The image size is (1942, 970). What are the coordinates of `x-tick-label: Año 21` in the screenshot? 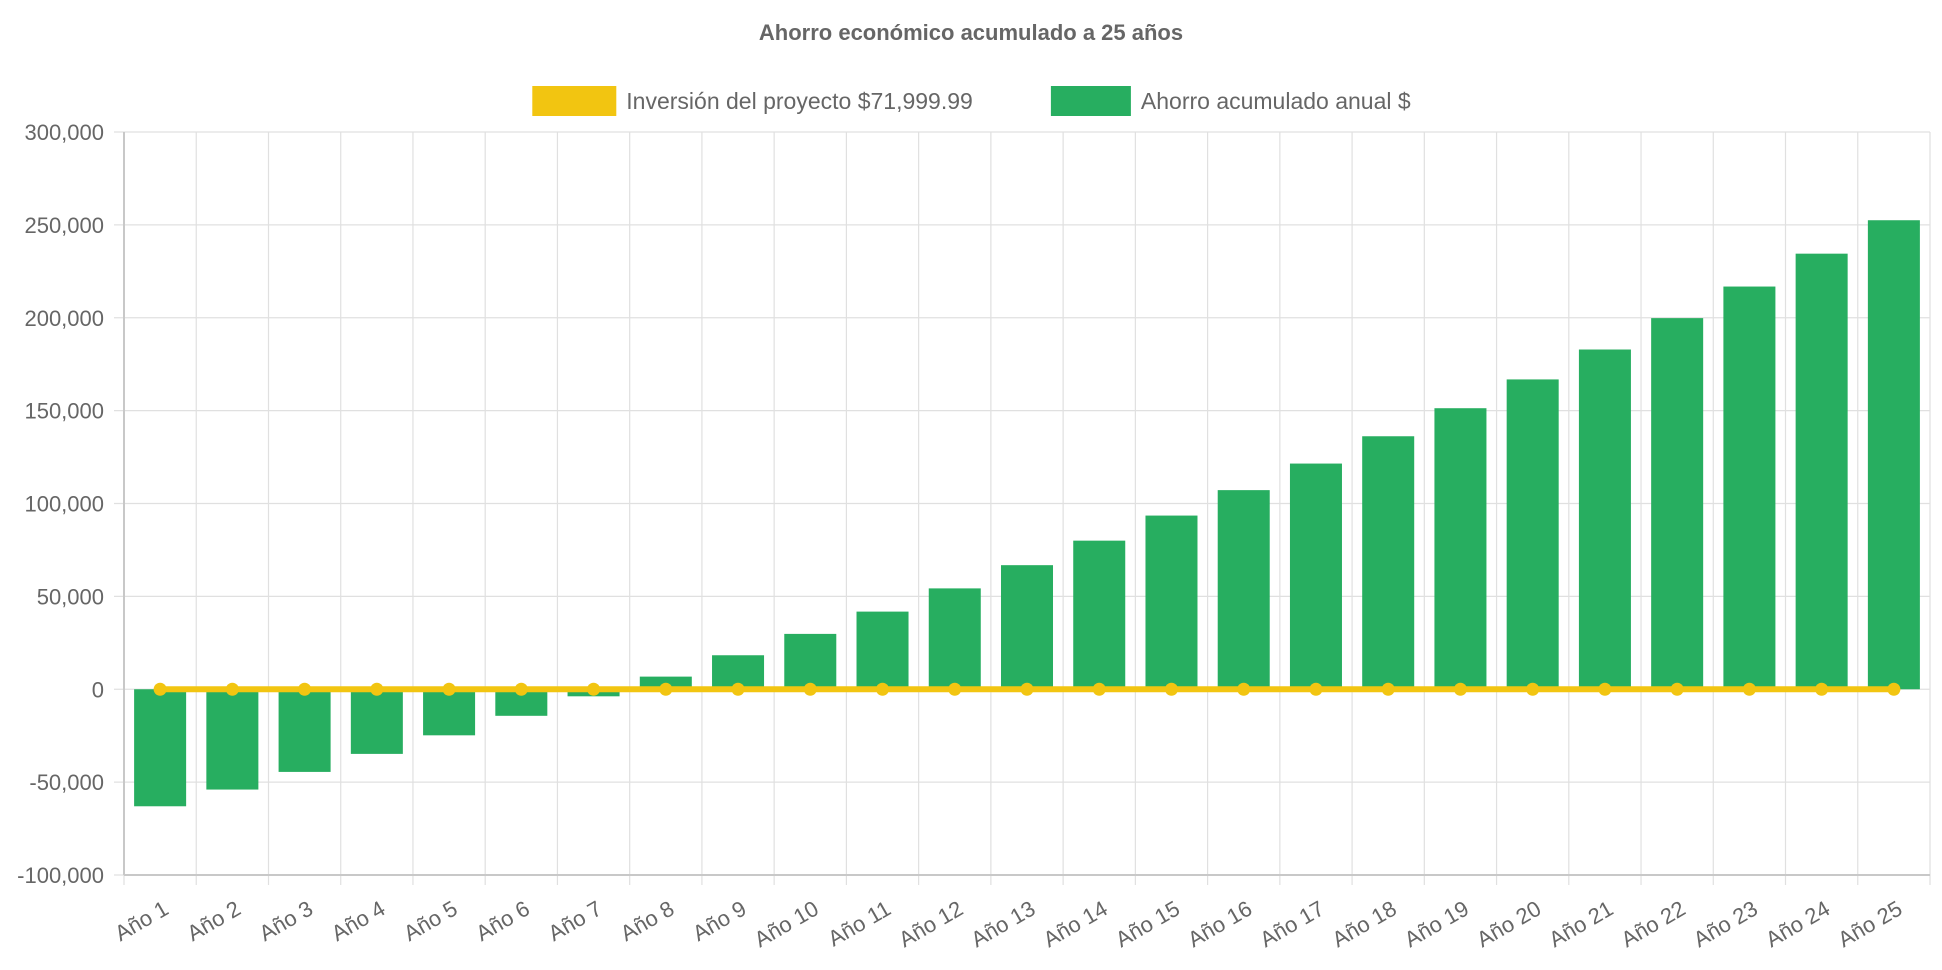 It's located at (1581, 924).